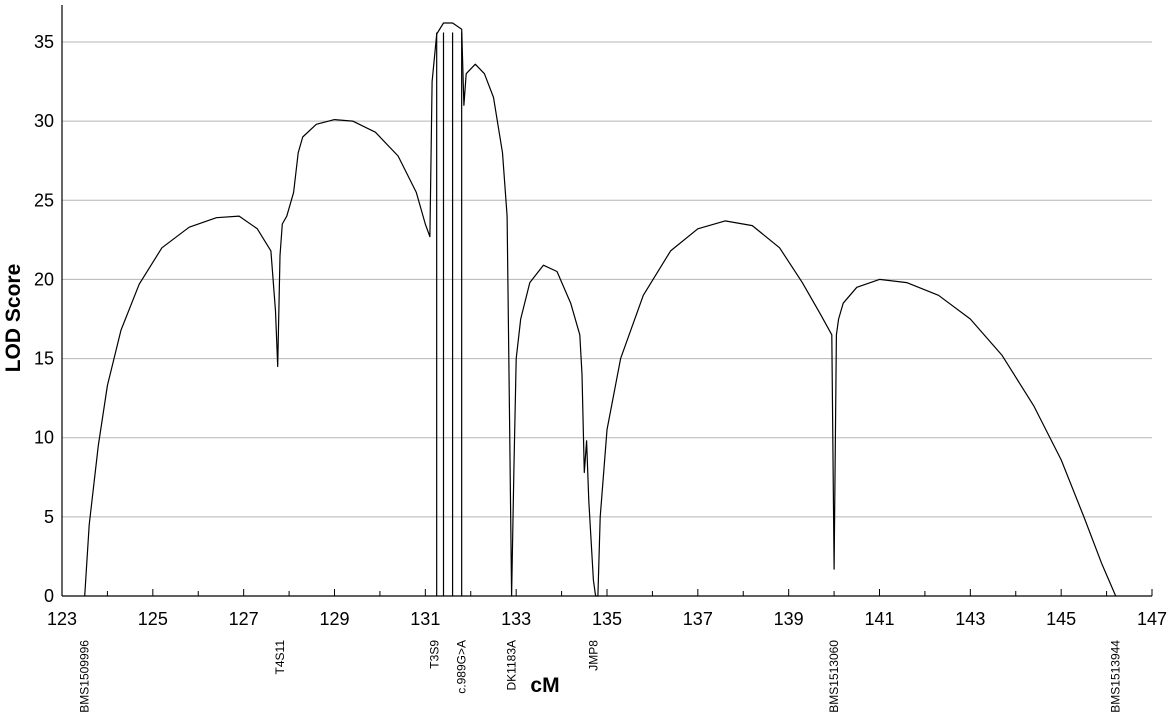  Describe the element at coordinates (834, 676) in the screenshot. I see `marker-label-bms1513060: BMS1513060` at that location.